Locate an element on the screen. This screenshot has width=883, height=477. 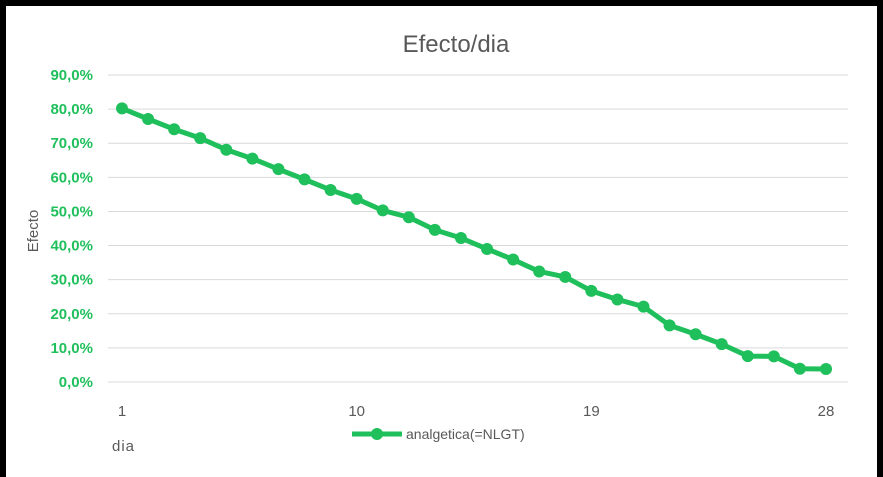
y-axis-label: Efecto is located at coordinates (33, 231).